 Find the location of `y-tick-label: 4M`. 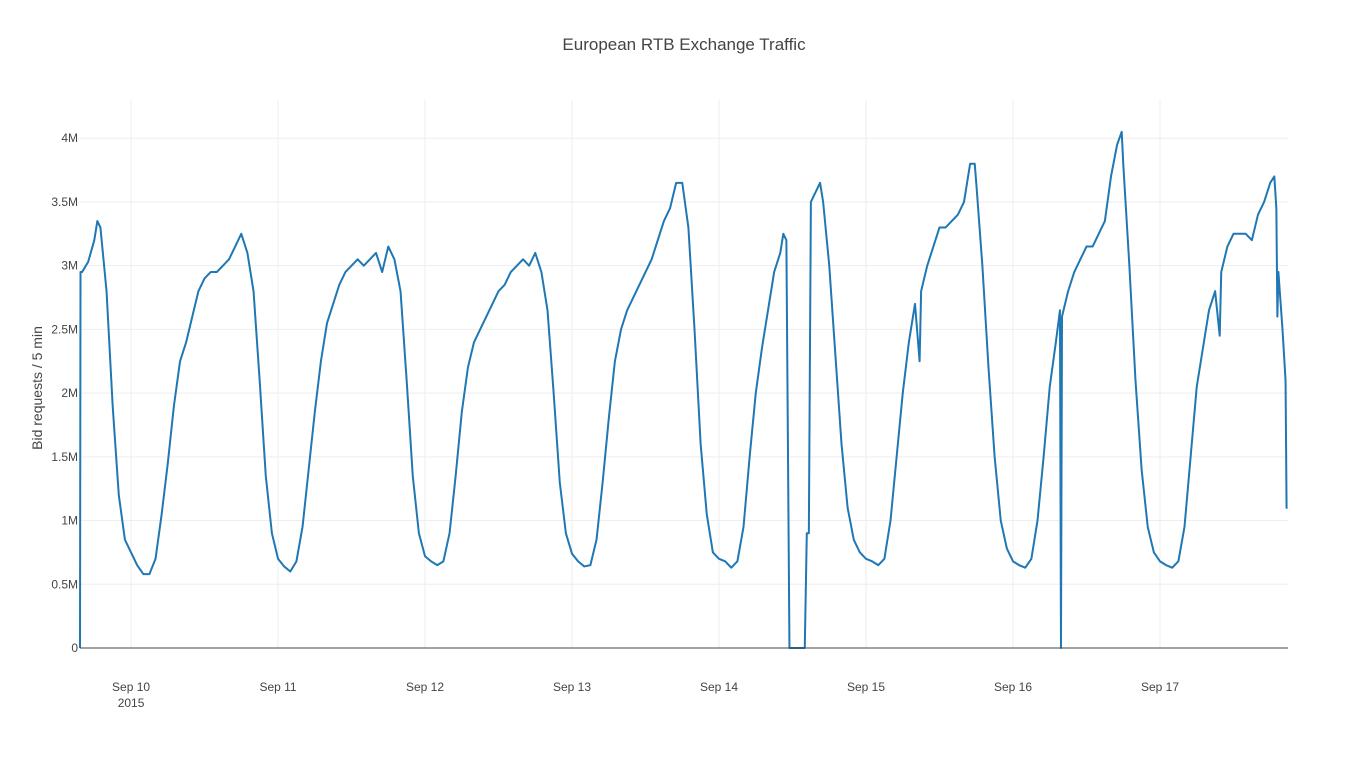

y-tick-label: 4M is located at coordinates (69, 138).